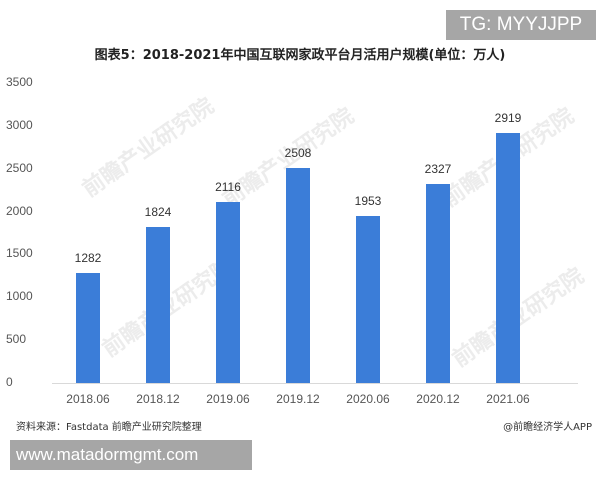  Describe the element at coordinates (368, 201) in the screenshot. I see `bar-value-label: 1953` at that location.